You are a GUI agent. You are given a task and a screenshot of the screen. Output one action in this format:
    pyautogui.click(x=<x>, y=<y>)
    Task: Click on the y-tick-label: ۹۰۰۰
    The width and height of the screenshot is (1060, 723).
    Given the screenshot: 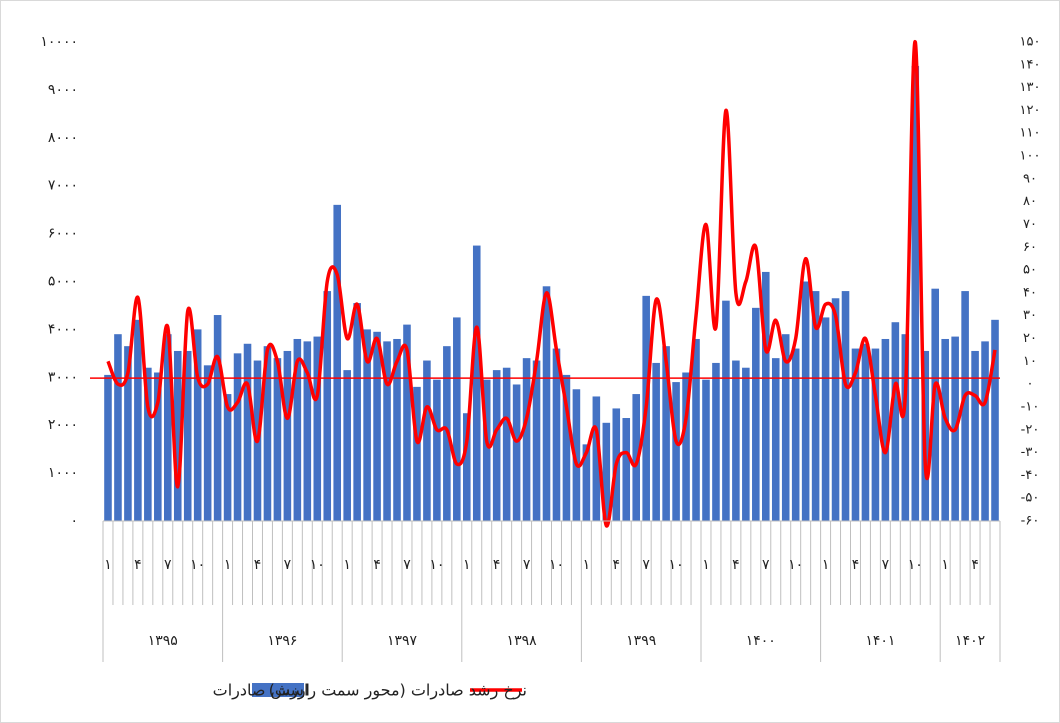 What is the action you would take?
    pyautogui.click(x=63, y=90)
    